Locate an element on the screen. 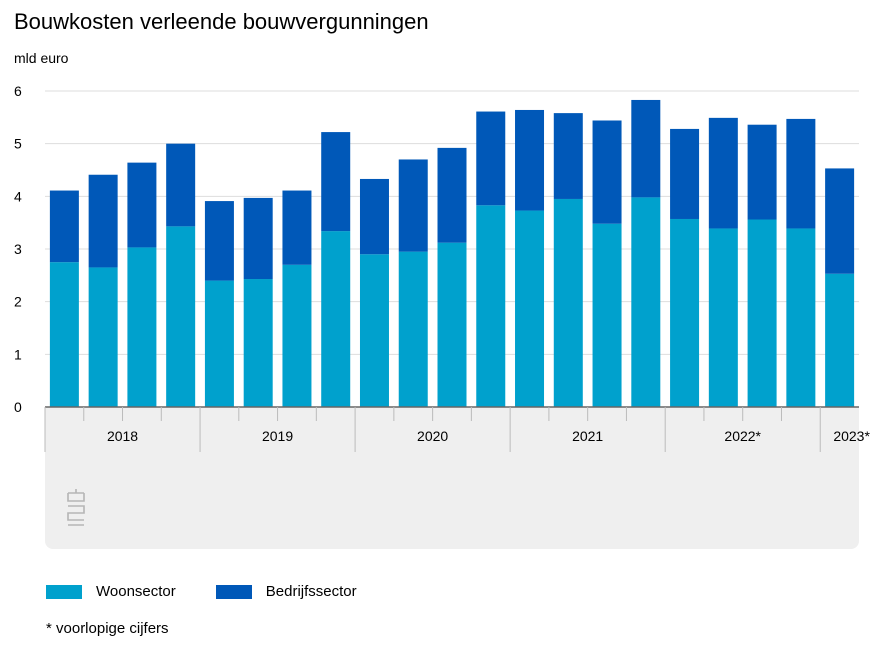  y-tick-label: 5 is located at coordinates (18, 144).